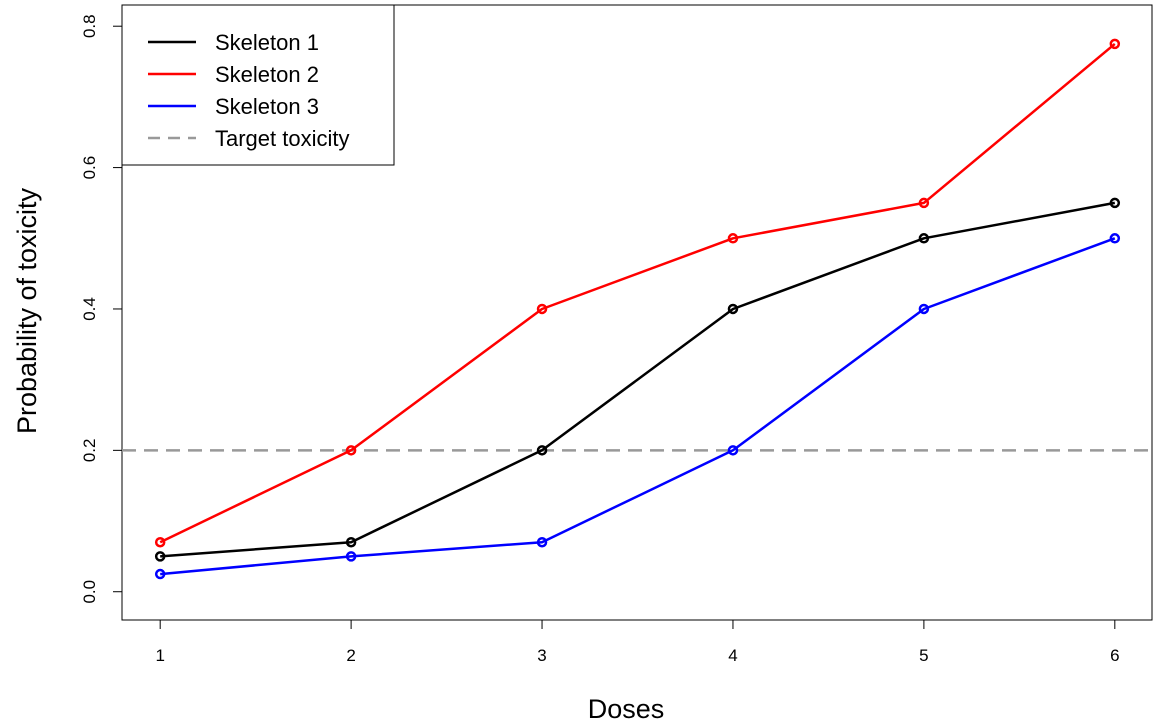  Describe the element at coordinates (267, 42) in the screenshot. I see `legend-label: Skeleton 1` at that location.